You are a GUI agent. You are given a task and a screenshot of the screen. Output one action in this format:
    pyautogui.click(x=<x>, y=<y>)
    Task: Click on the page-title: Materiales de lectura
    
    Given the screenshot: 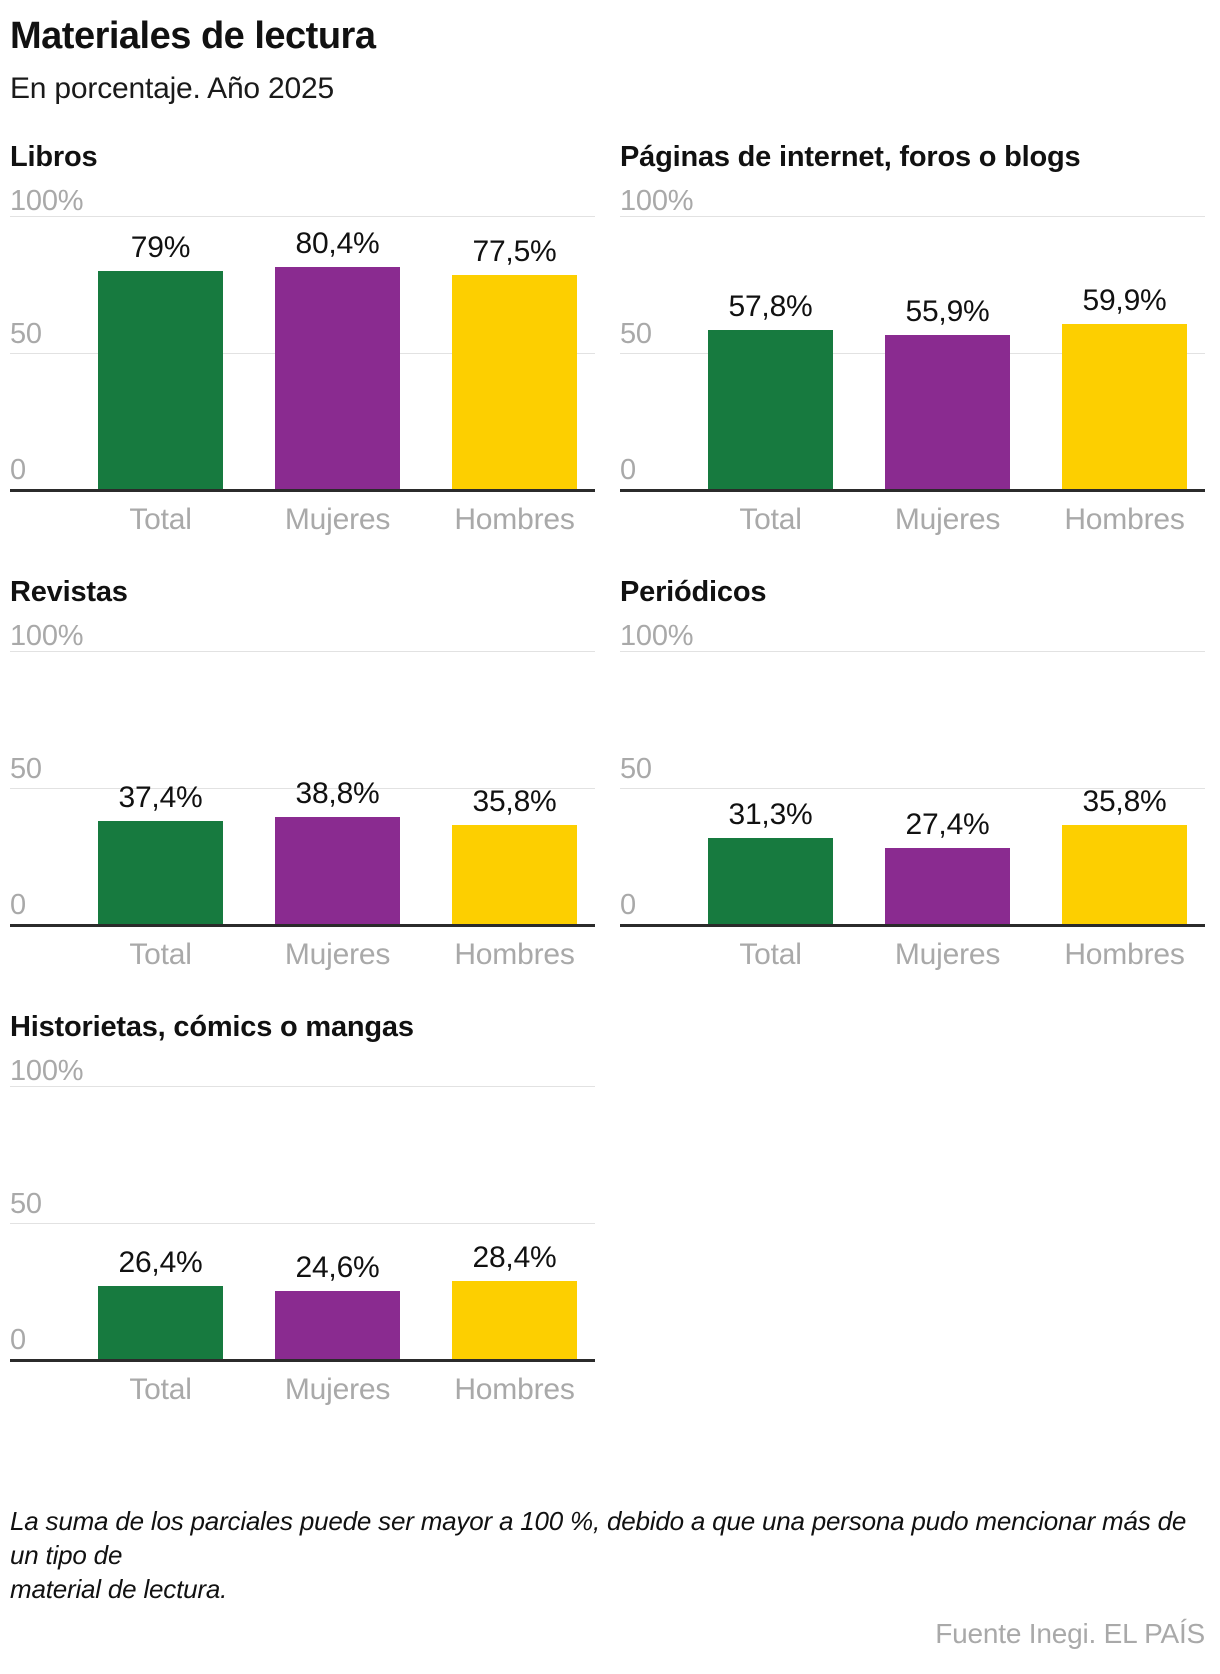 What is the action you would take?
    pyautogui.click(x=193, y=36)
    